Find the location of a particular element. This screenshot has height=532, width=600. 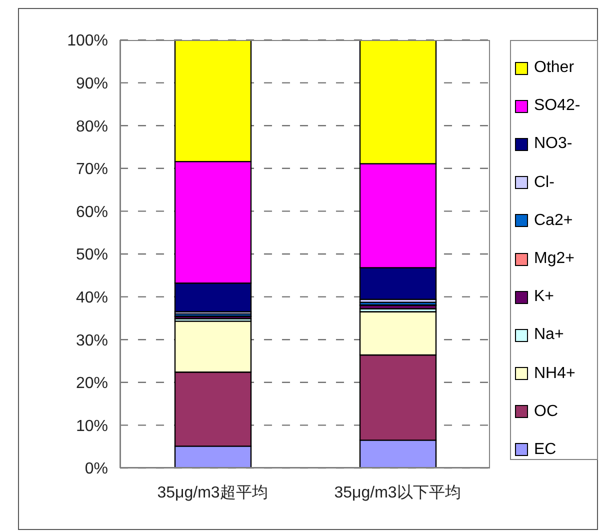

y-tick-label: 70% is located at coordinates (92, 169).